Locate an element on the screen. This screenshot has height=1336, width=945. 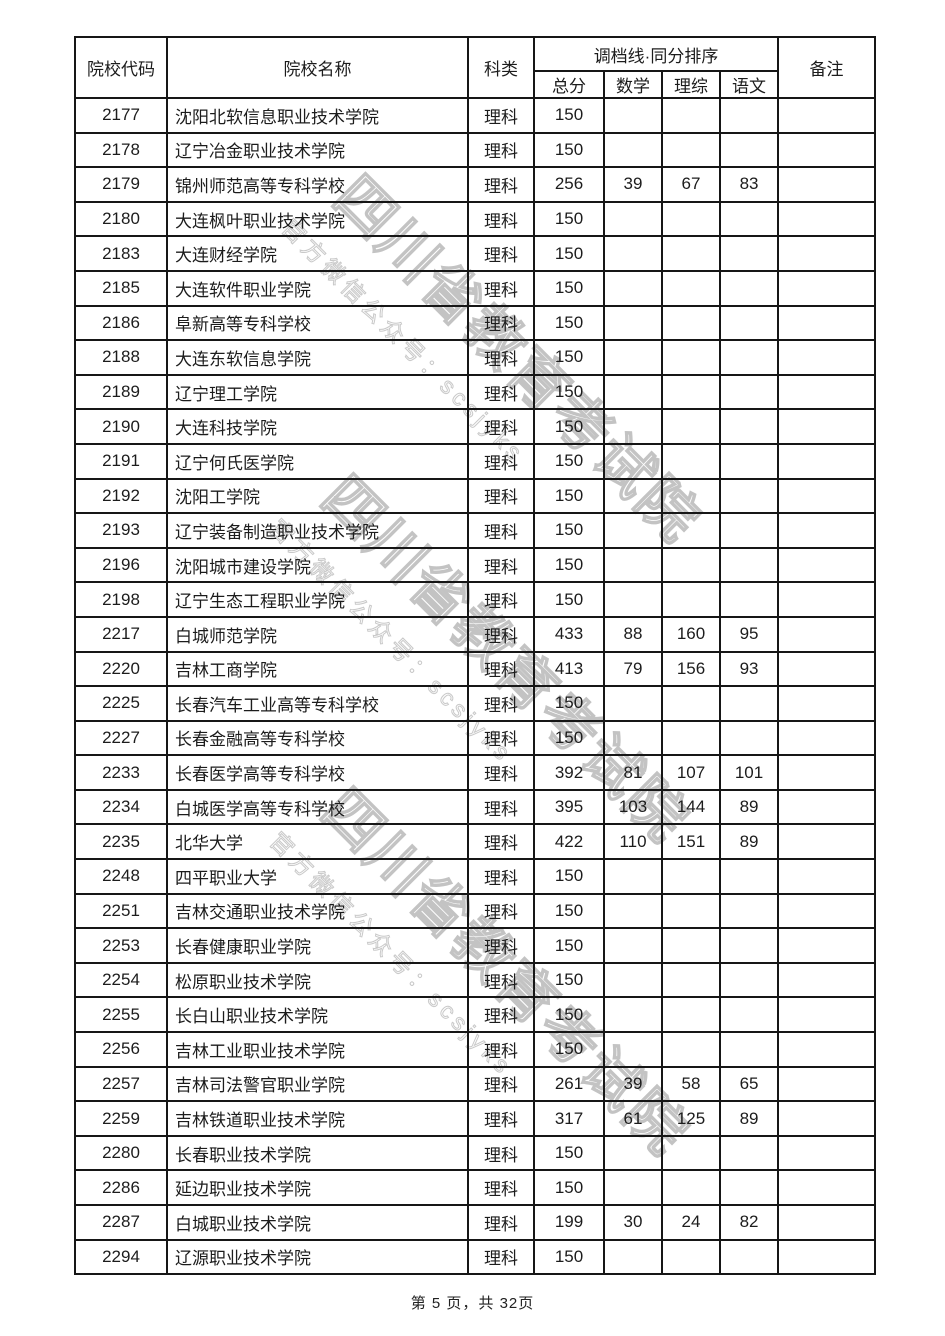
cell-college-name: 长春汽车工业高等专科学校 is located at coordinates (317, 703).